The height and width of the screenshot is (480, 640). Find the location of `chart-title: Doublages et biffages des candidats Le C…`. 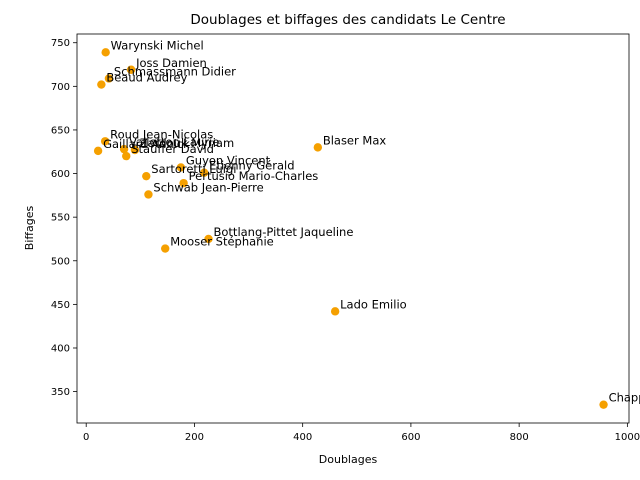

chart-title: Doublages et biffages des candidats Le C… is located at coordinates (347, 20).